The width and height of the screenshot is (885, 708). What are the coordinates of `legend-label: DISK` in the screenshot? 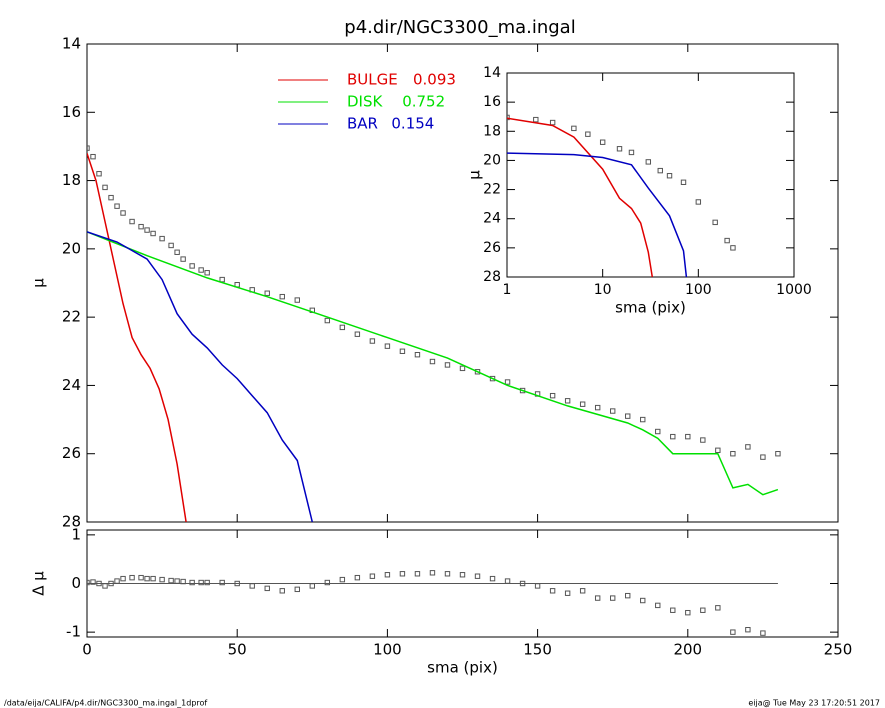 It's located at (365, 102).